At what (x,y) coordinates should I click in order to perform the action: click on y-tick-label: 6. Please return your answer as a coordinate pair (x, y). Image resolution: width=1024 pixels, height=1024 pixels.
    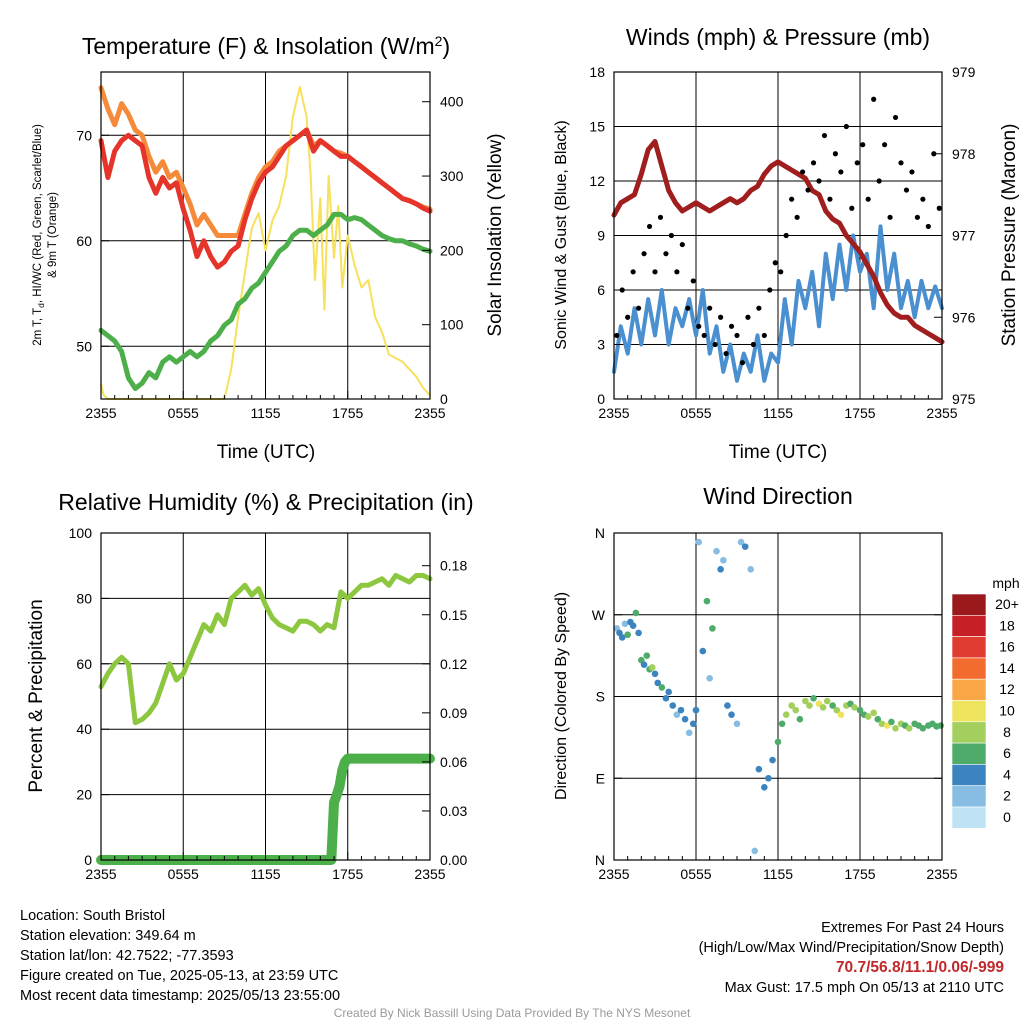
    Looking at the image, I should click on (601, 290).